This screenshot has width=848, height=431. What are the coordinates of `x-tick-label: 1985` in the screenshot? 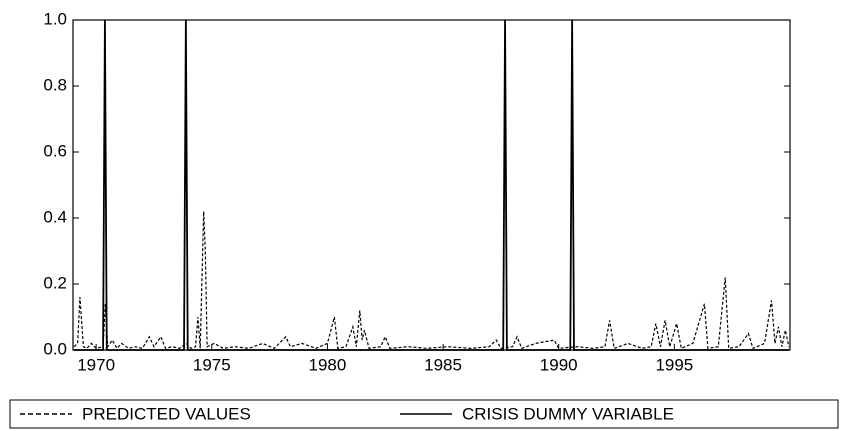 It's located at (443, 364).